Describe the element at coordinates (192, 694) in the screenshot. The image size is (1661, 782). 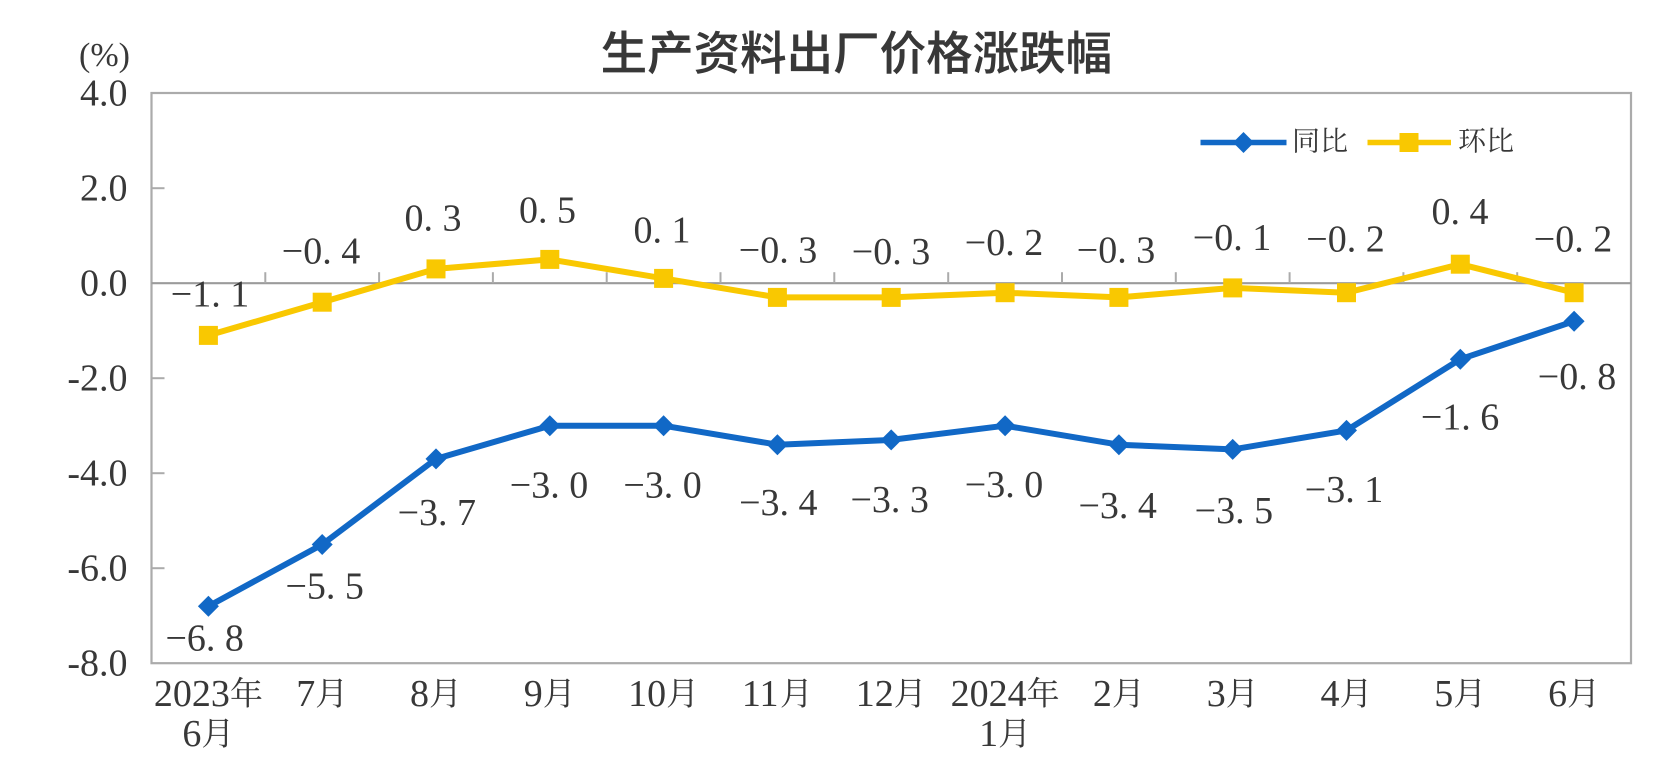
I see `svg-text: 2023` at that location.